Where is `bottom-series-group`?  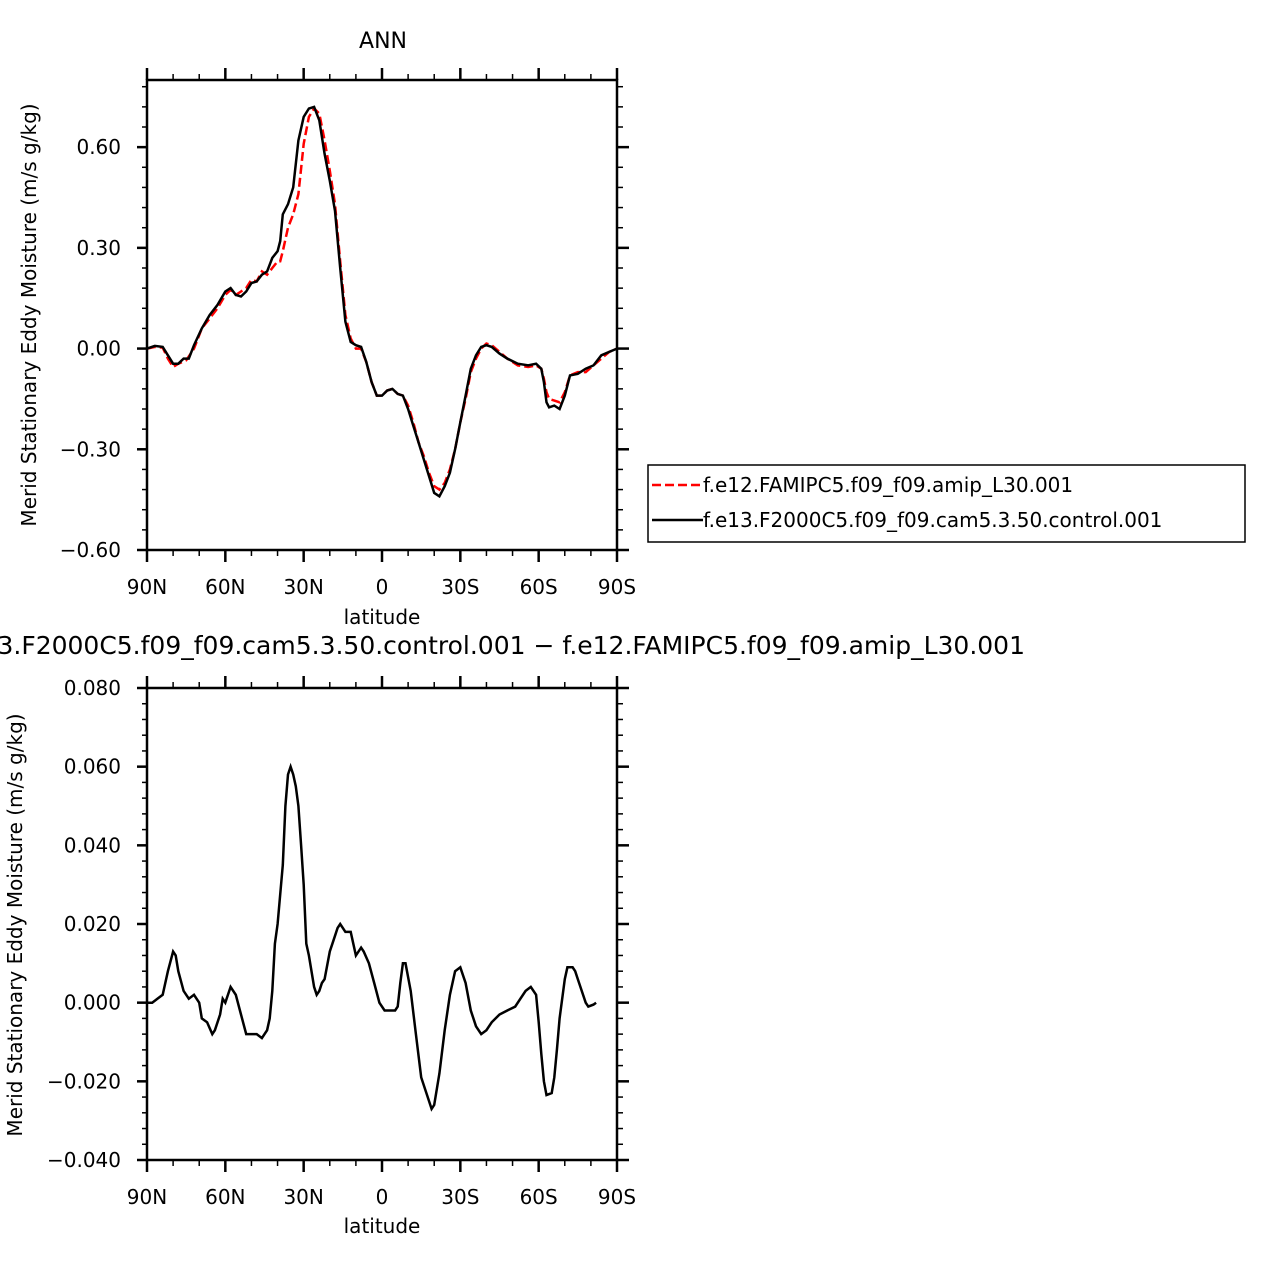 bottom-series-group is located at coordinates (372, 937).